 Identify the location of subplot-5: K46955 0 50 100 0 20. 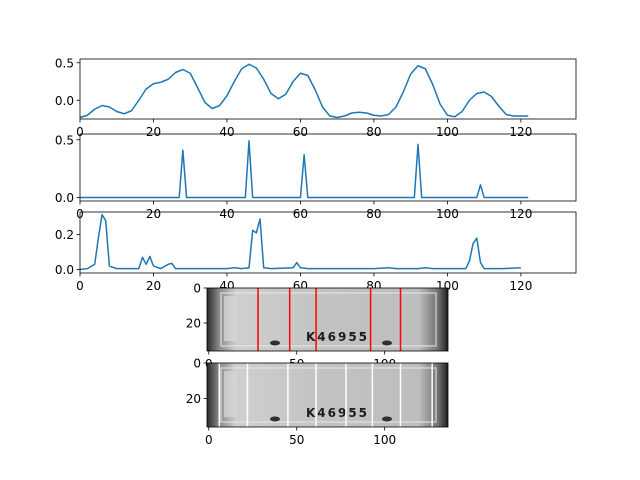
(317, 402).